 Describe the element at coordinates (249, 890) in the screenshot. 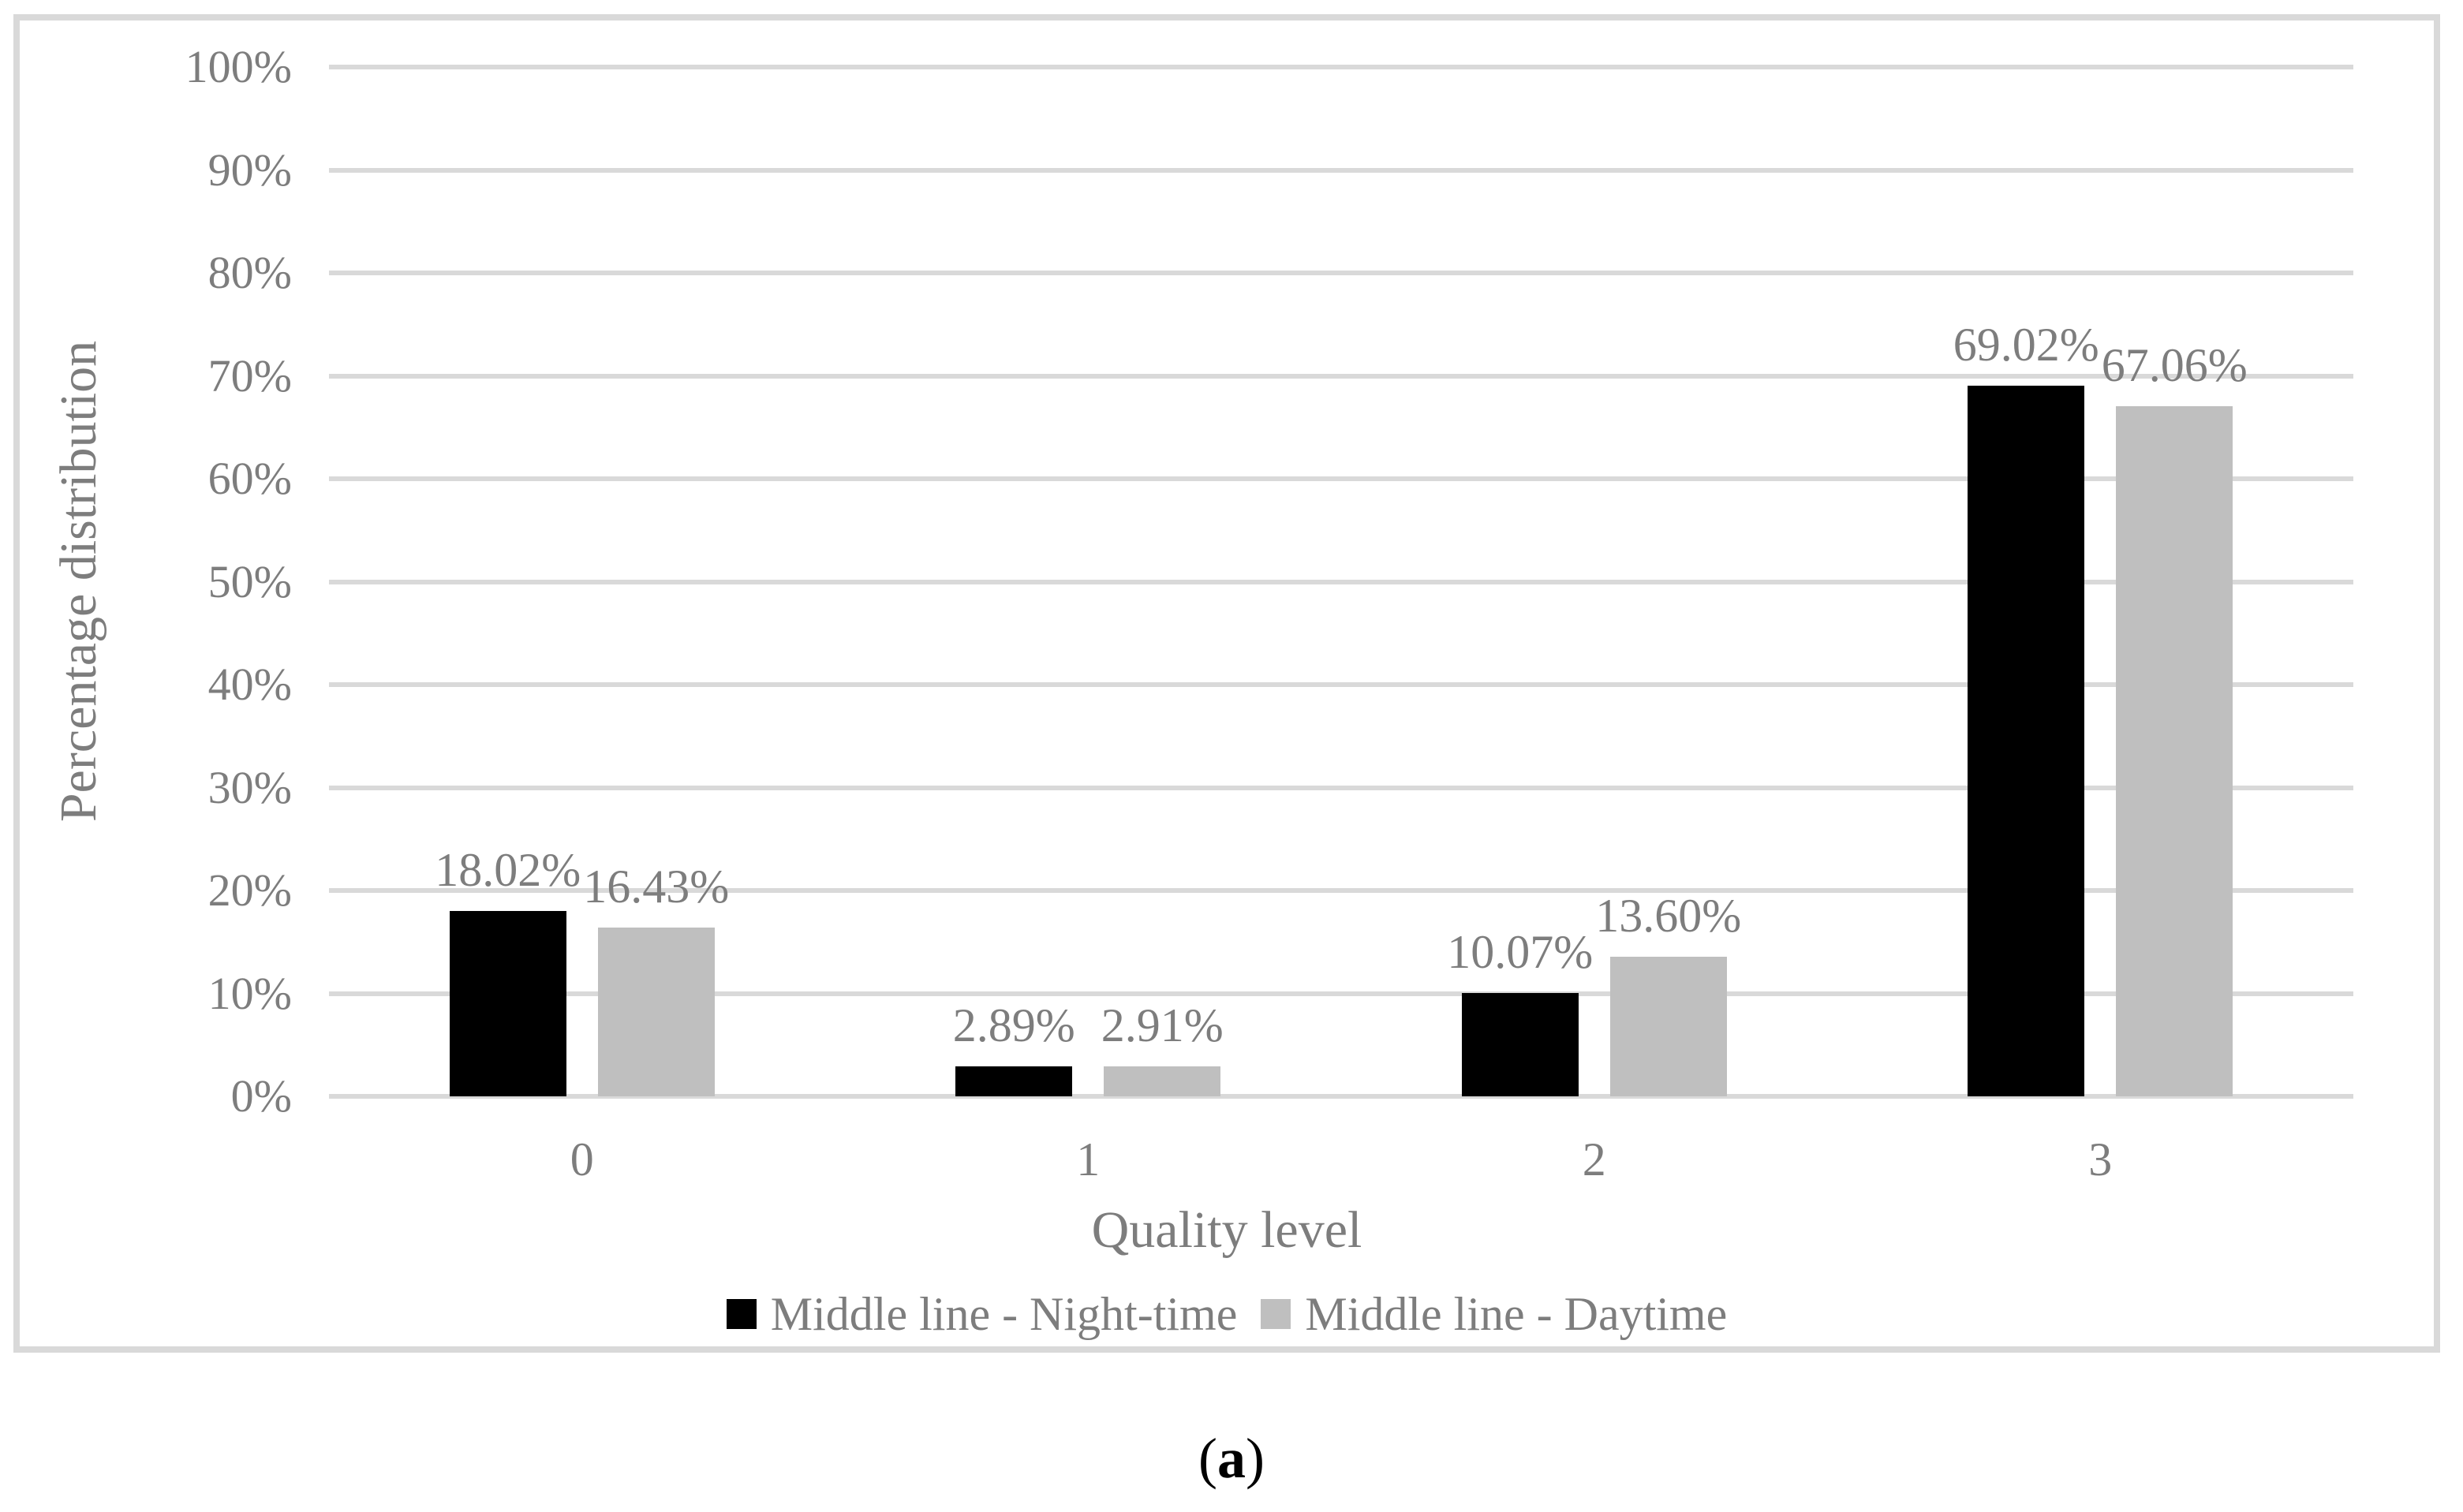

I see `y-tick-label: 20%` at that location.